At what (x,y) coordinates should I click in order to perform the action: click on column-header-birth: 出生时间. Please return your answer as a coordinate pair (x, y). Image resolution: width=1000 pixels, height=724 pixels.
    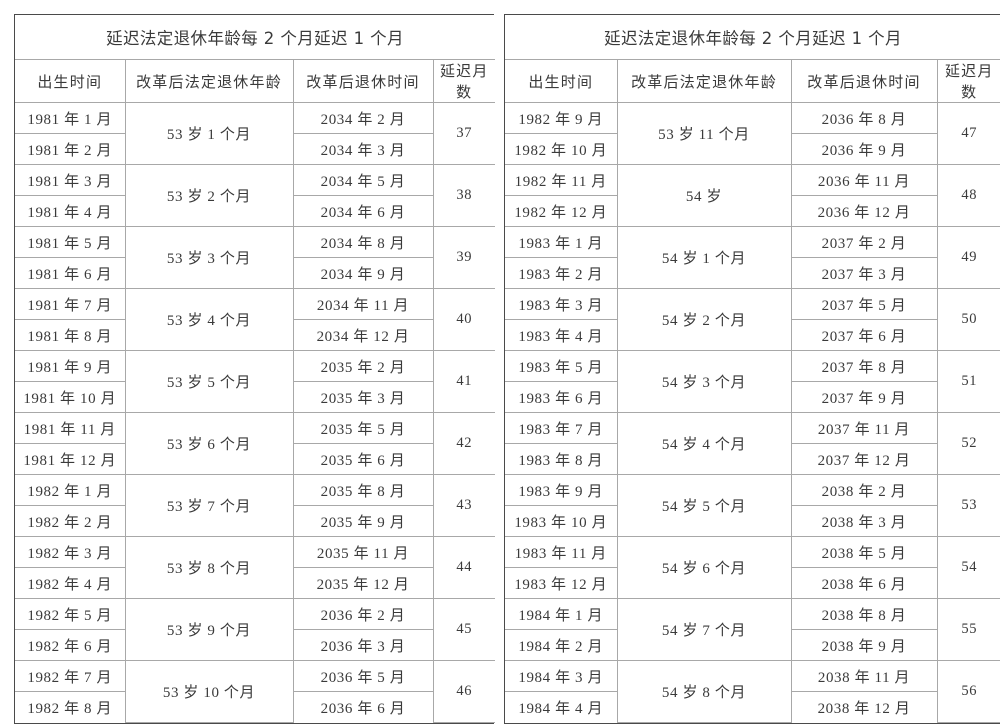
    Looking at the image, I should click on (70, 81).